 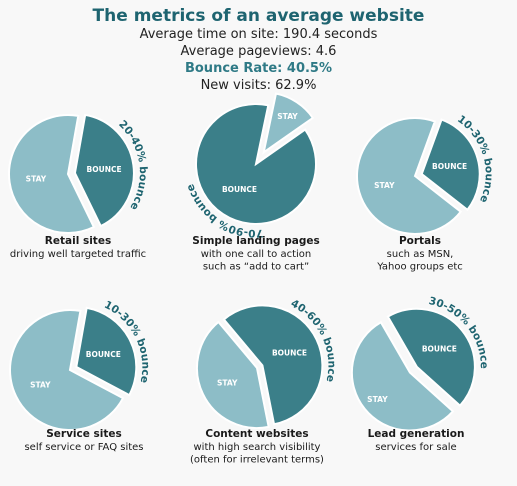 What do you see at coordinates (84, 434) in the screenshot?
I see `chart-caption-title: Service sites` at bounding box center [84, 434].